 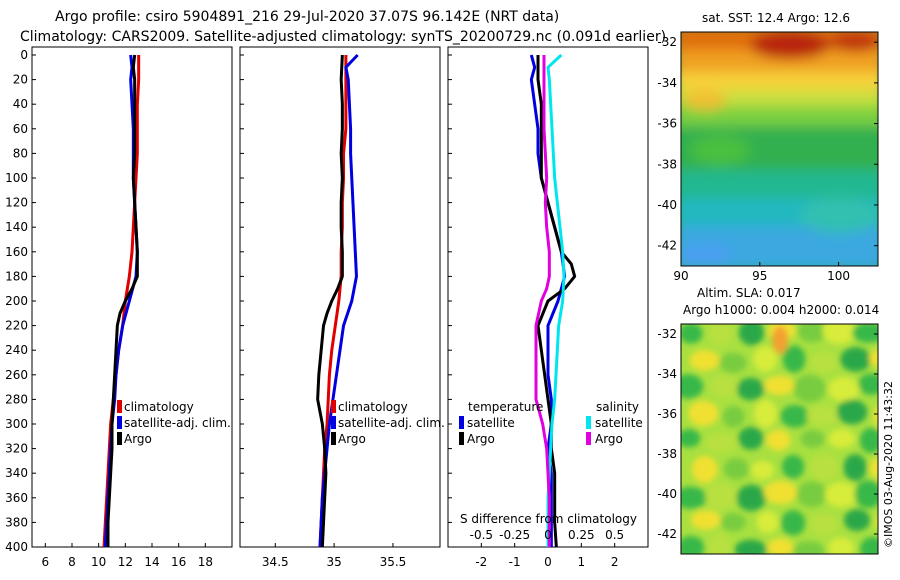 What do you see at coordinates (838, 276) in the screenshot?
I see `map-x-tick-label: 100` at bounding box center [838, 276].